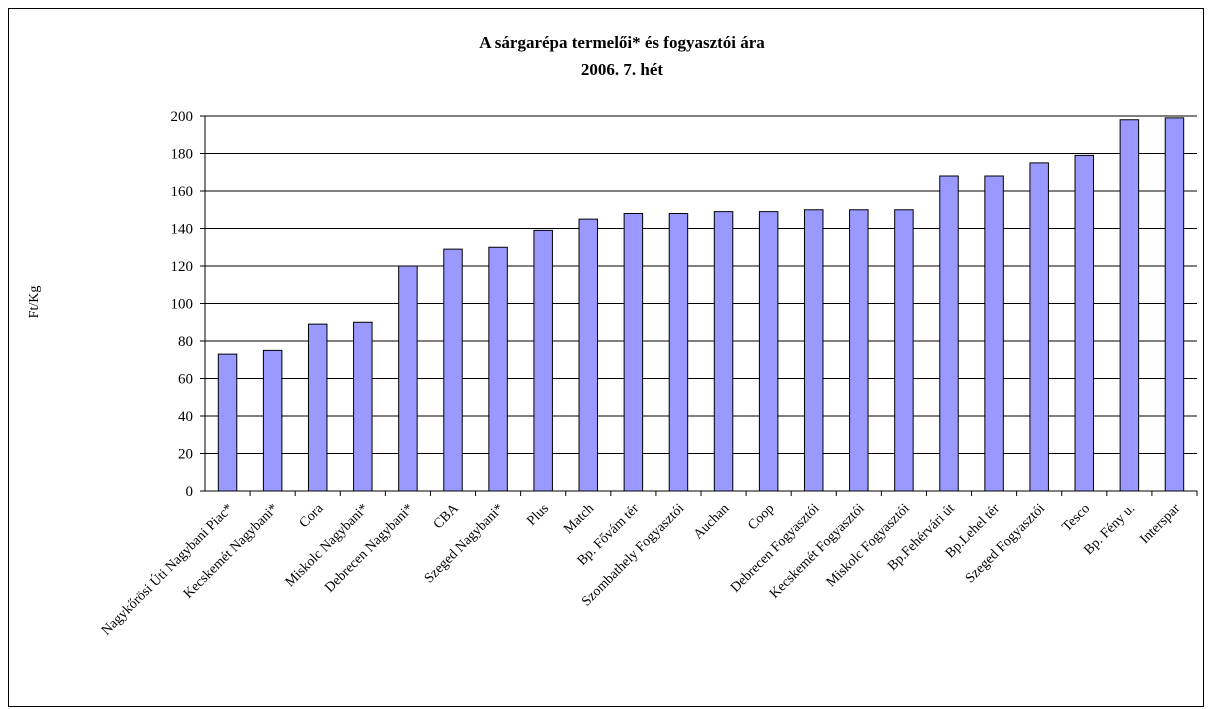 The width and height of the screenshot is (1215, 709). I want to click on x-tick-label: Szeged Nagybani*, so click(464, 543).